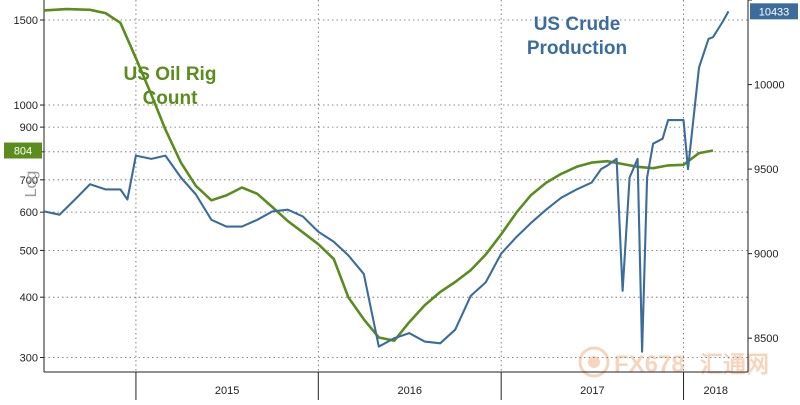 This screenshot has height=405, width=800. I want to click on watermark-latin: FX678, so click(649, 364).